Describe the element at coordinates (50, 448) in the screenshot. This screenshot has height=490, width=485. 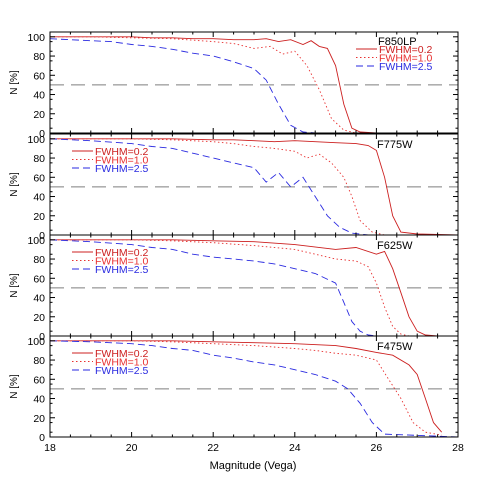
I see `x-tick-label: 18` at that location.